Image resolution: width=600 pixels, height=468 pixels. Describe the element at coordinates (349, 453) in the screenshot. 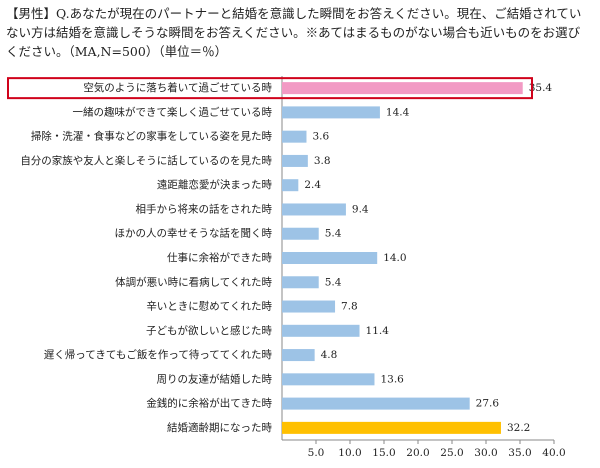

I see `x-tick-label: 10.0` at that location.